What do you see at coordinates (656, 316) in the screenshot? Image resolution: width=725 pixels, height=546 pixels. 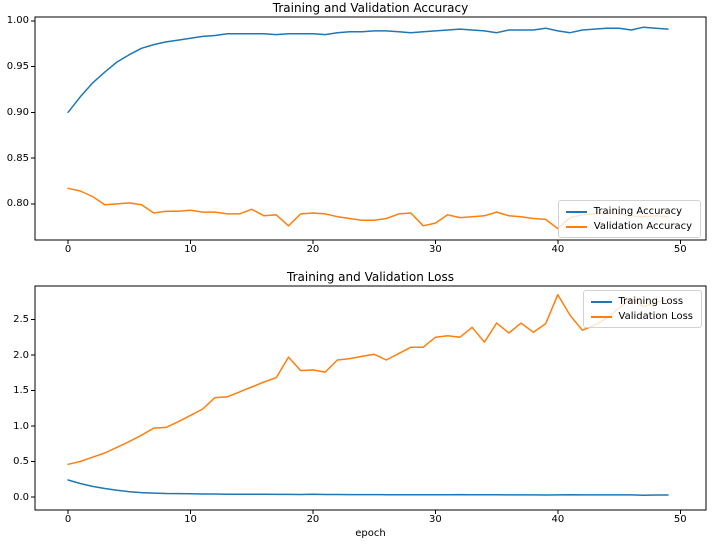 I see `legend-label: Validation Loss` at bounding box center [656, 316].